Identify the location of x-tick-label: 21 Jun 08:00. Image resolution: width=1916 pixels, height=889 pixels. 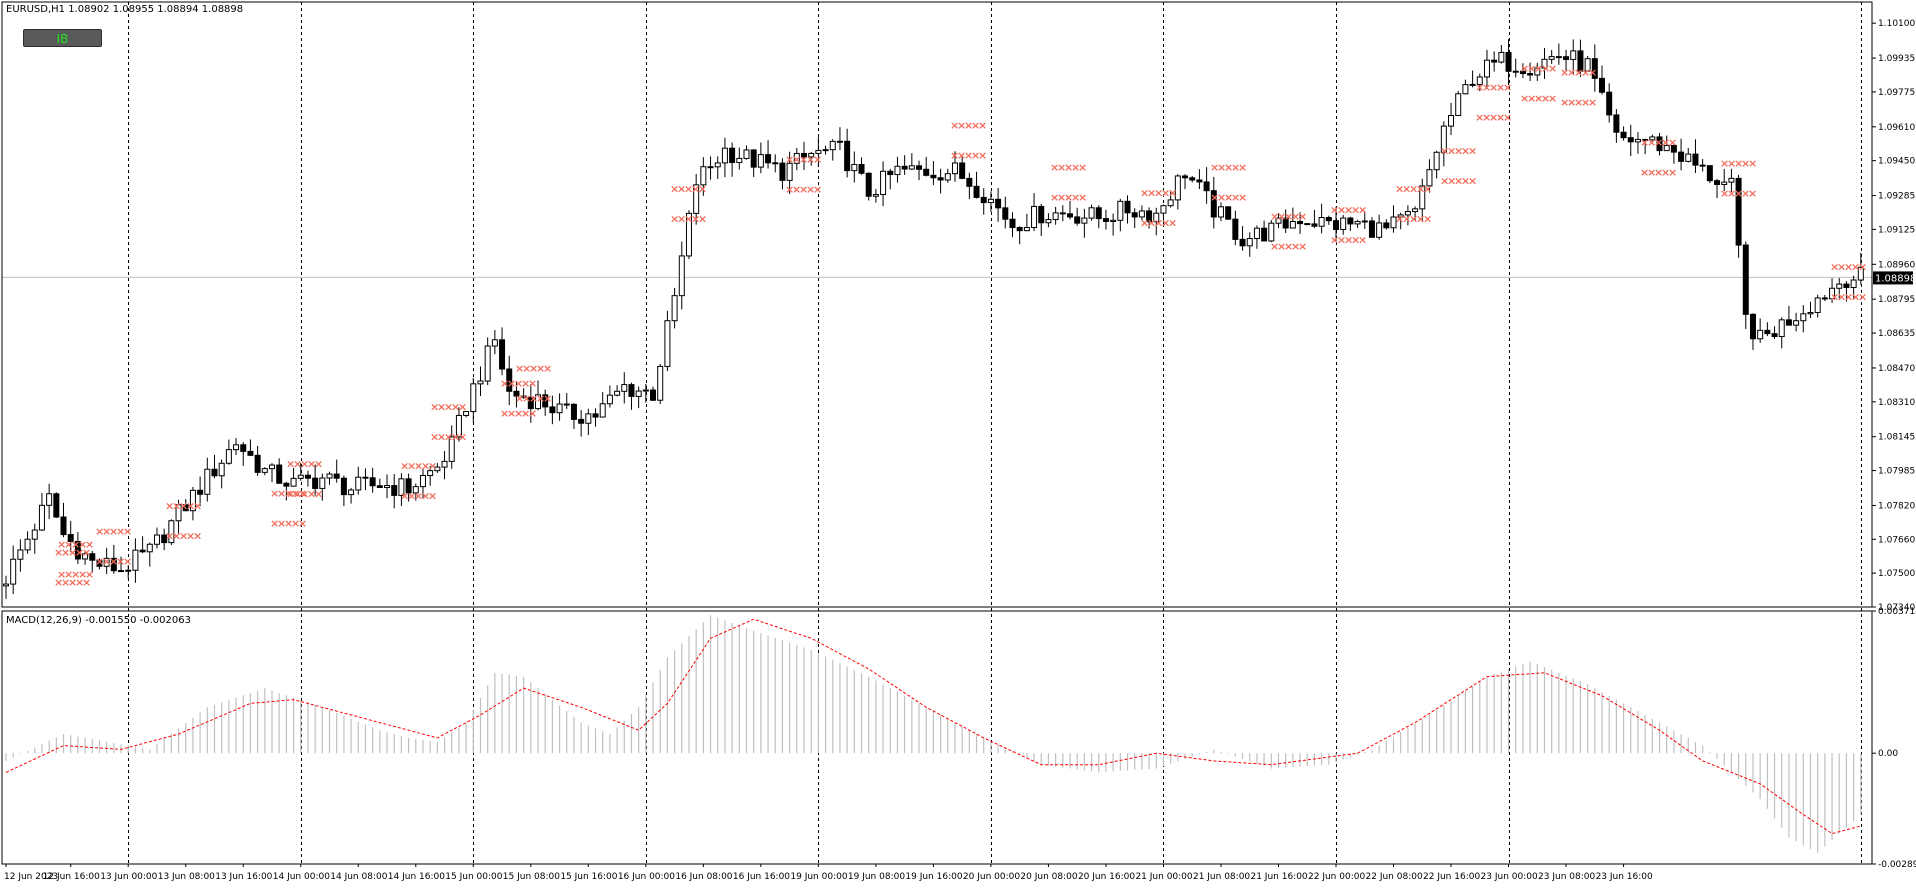
(1221, 877).